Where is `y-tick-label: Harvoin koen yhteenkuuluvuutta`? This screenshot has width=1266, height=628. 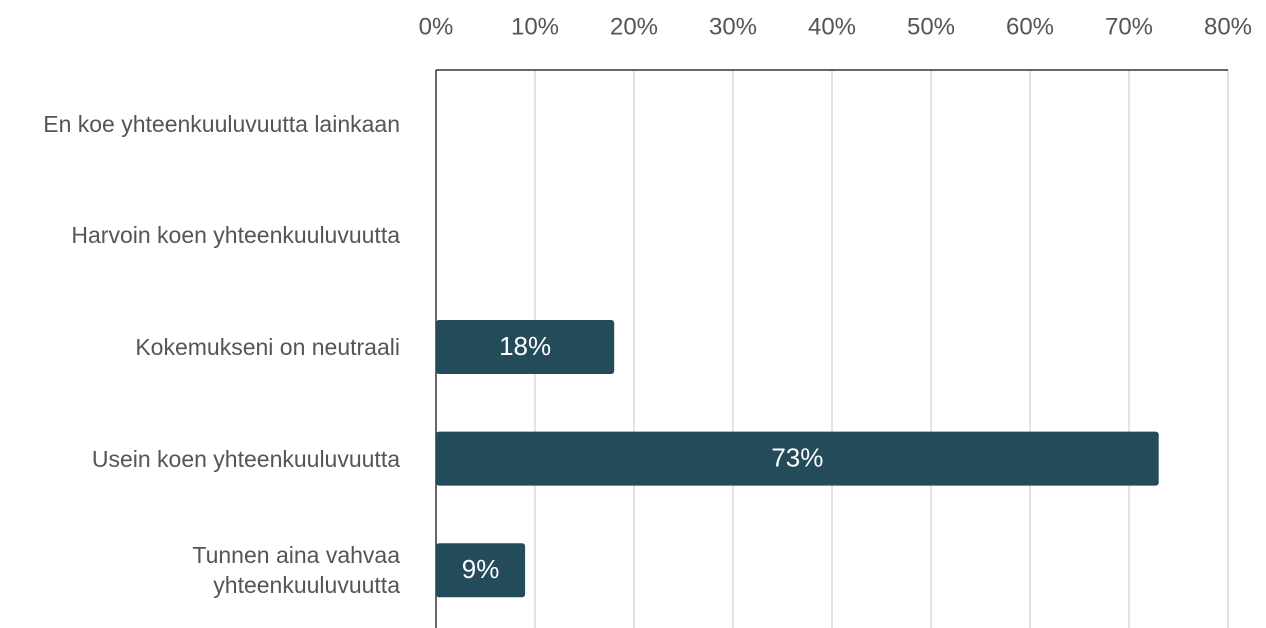
y-tick-label: Harvoin koen yhteenkuuluvuutta is located at coordinates (235, 235).